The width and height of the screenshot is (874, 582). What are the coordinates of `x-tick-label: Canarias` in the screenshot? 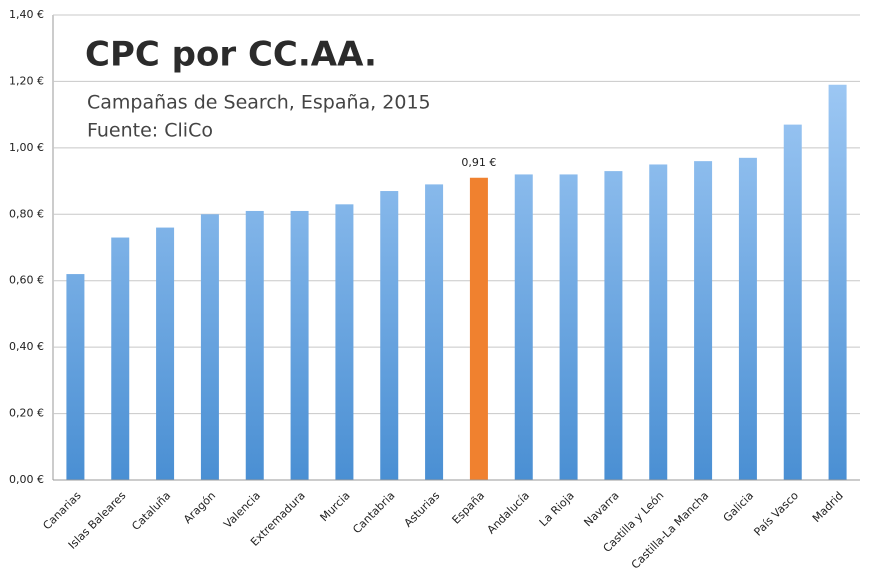 It's located at (61, 510).